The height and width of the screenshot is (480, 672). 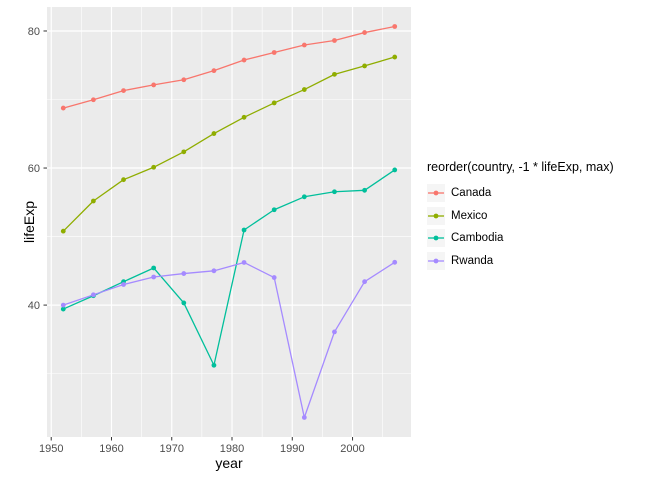 What do you see at coordinates (469, 215) in the screenshot?
I see `legend-entry-label: Mexico` at bounding box center [469, 215].